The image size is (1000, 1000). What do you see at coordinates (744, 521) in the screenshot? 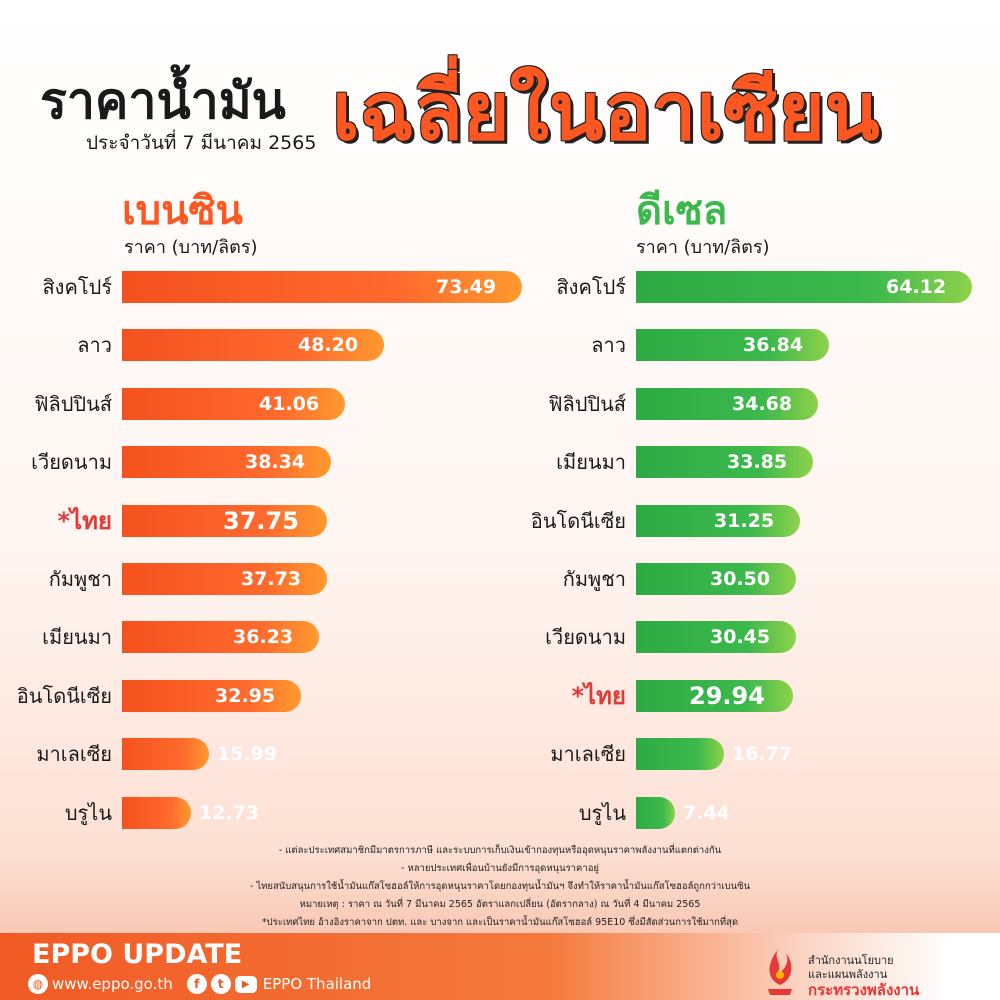
I see `diesel-value-label: 31.25` at bounding box center [744, 521].